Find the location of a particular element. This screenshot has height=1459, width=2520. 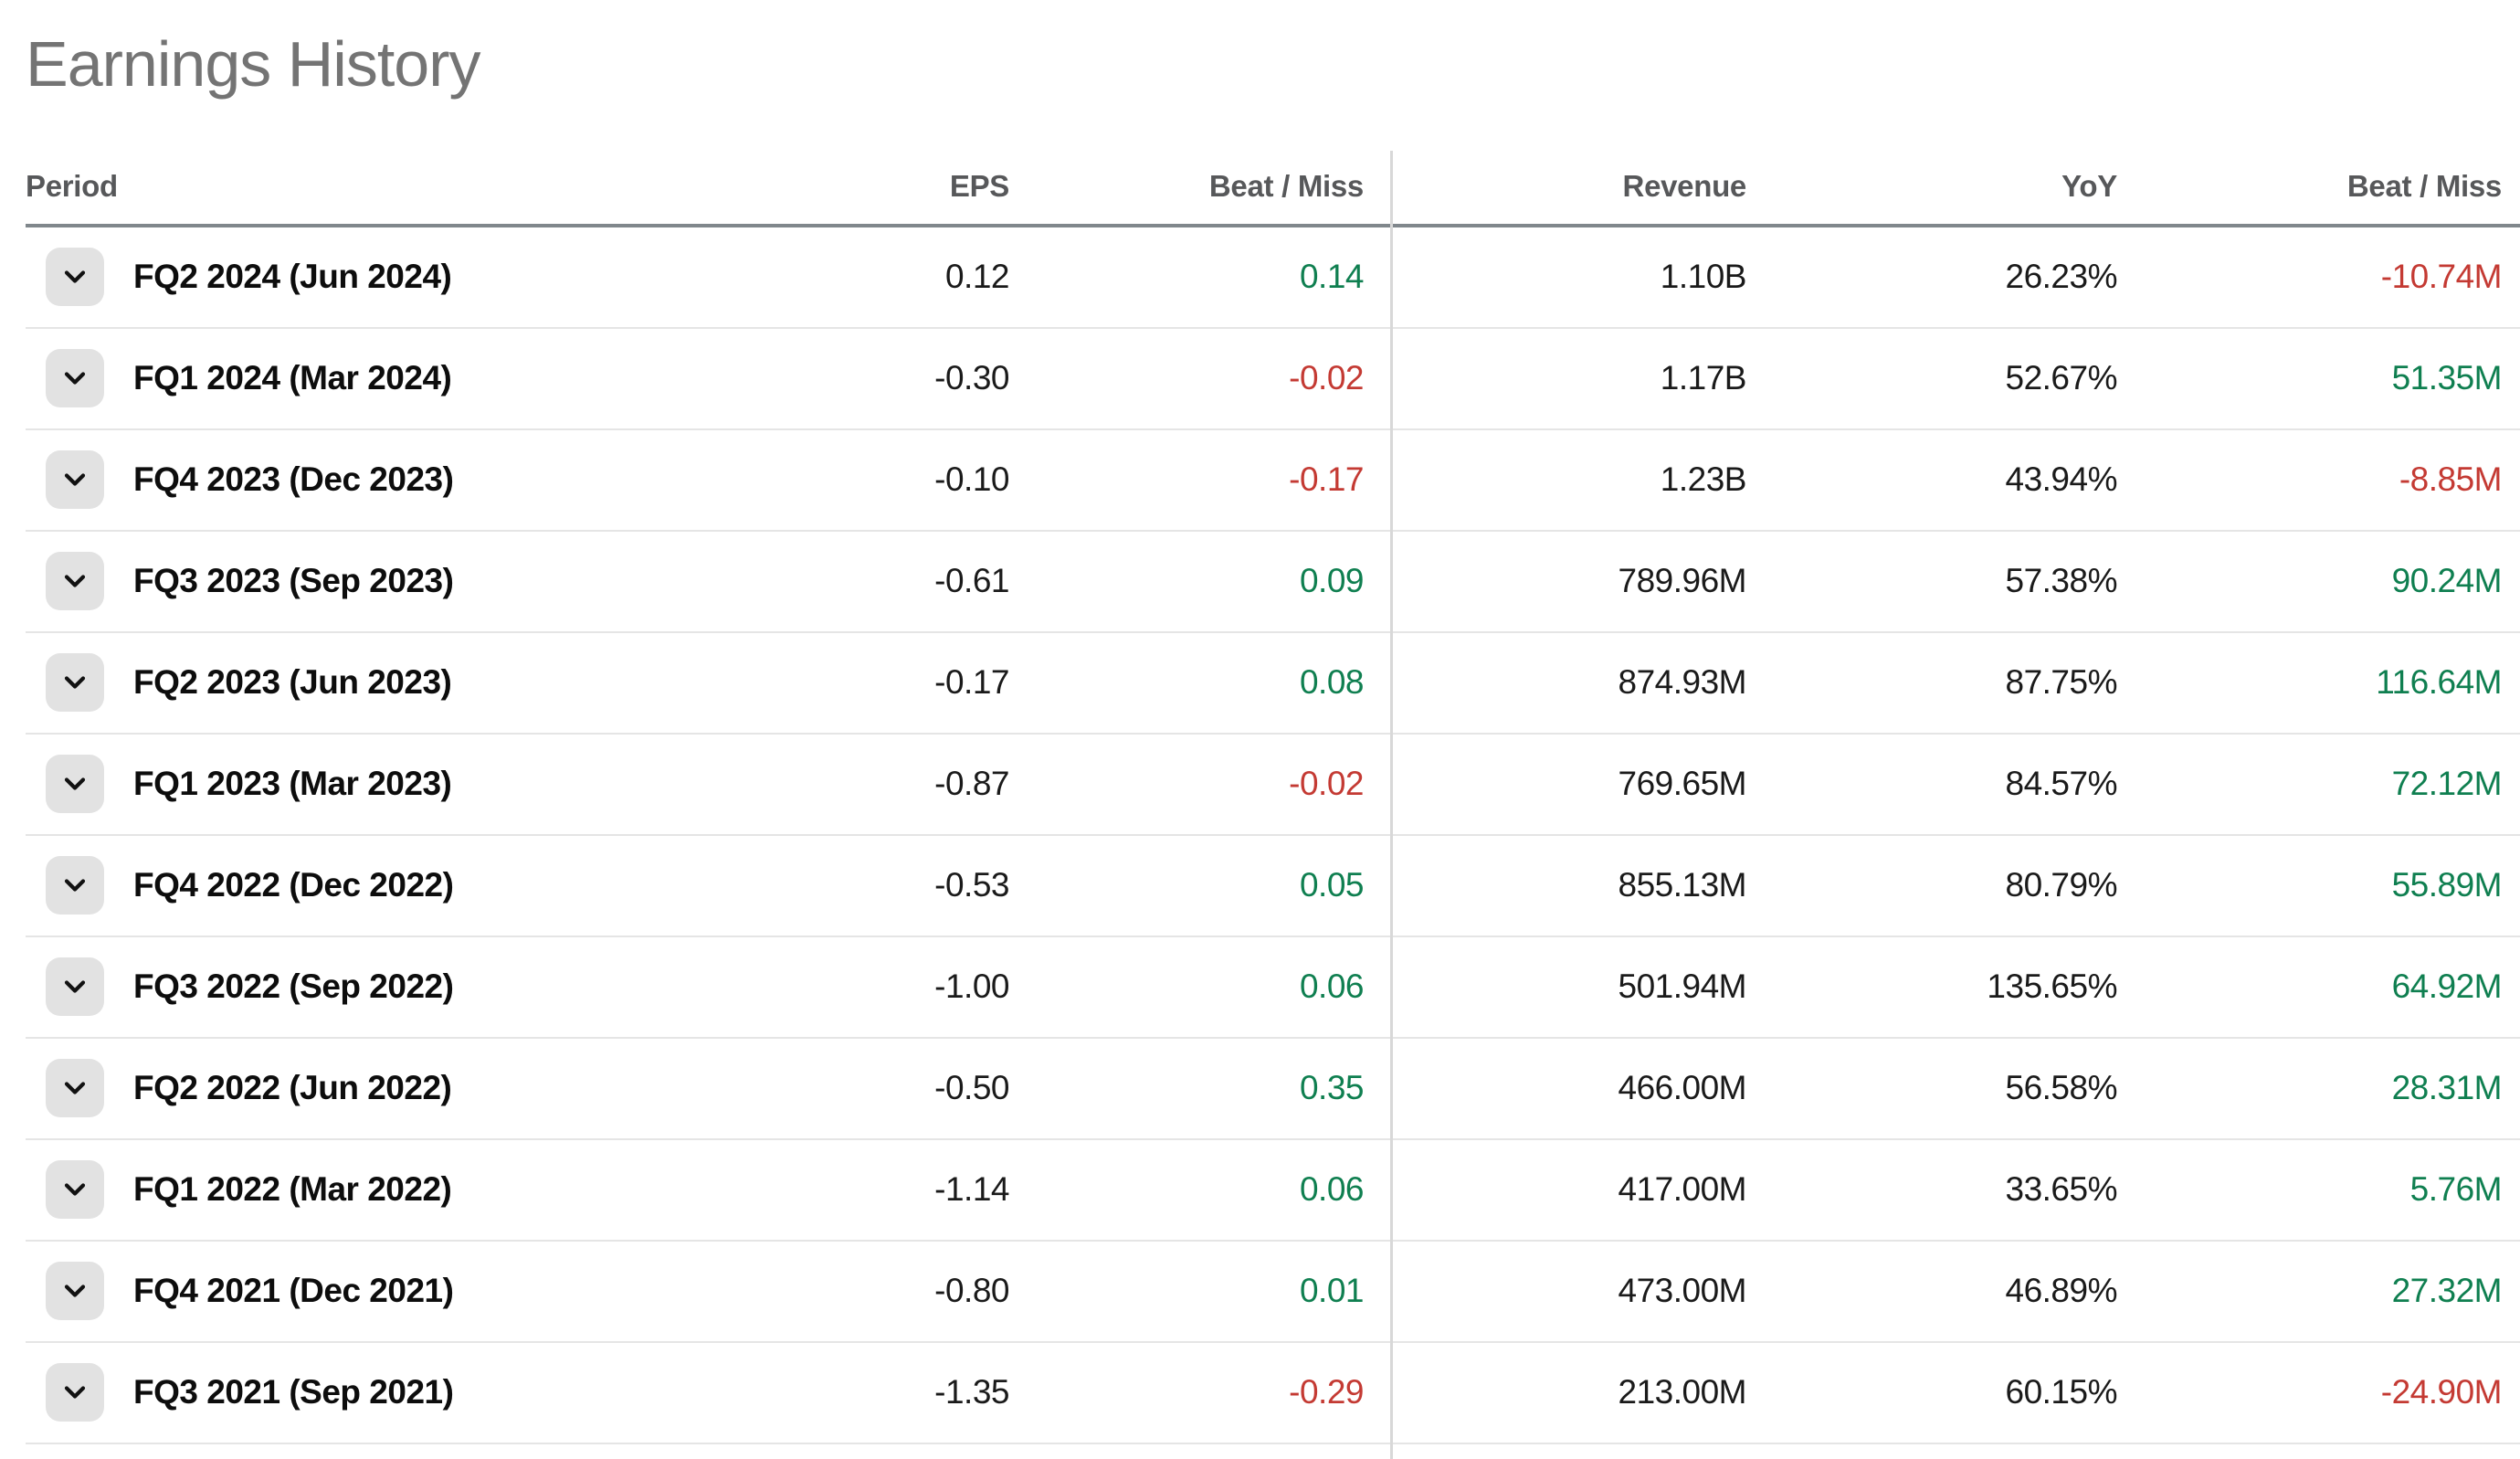

eps-value: -0.10 is located at coordinates (971, 479).